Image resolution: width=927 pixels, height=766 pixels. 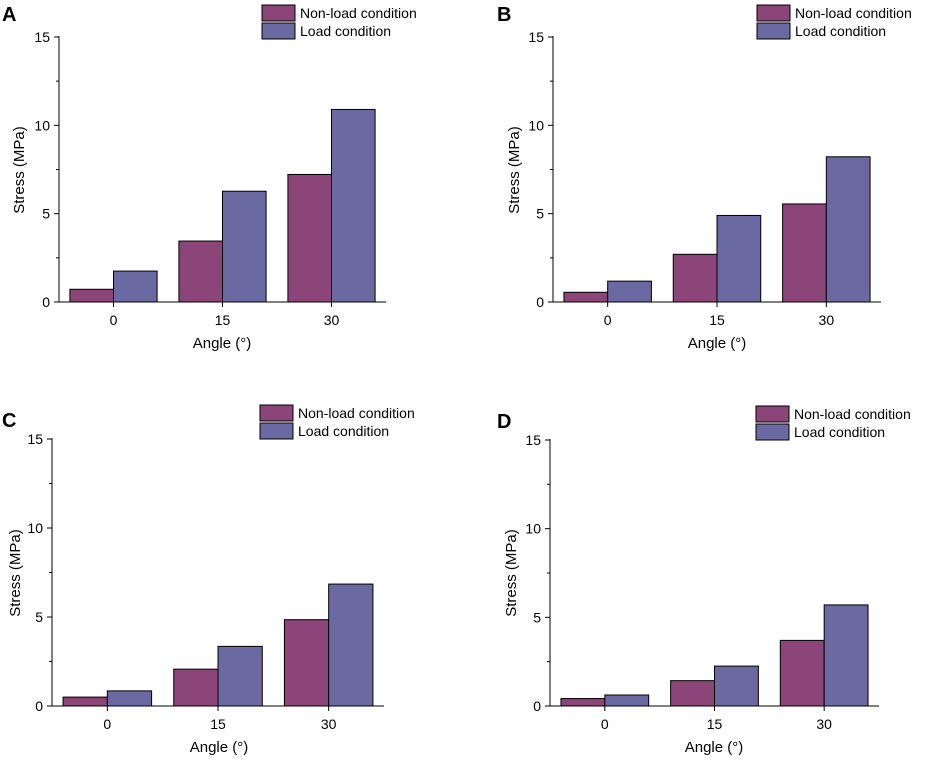 I want to click on panel-letter: A, so click(x=9, y=15).